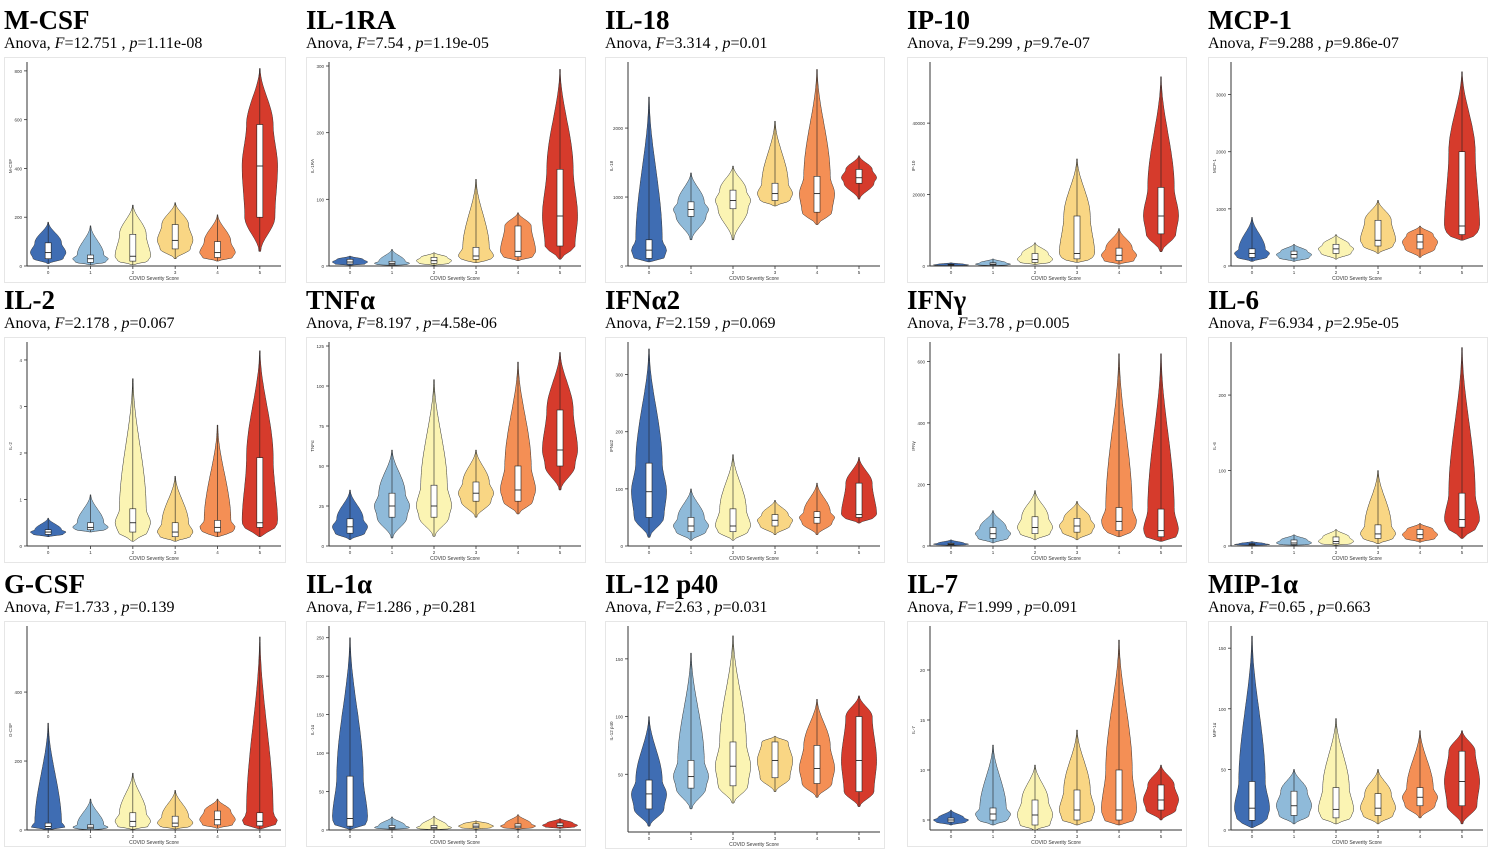  I want to click on y-tick-label: 1000, so click(1221, 209).